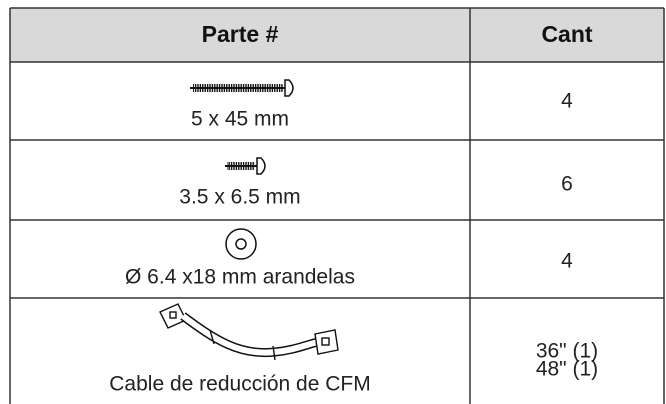 This screenshot has width=666, height=404. What do you see at coordinates (567, 369) in the screenshot?
I see `qty: 48" (1)` at bounding box center [567, 369].